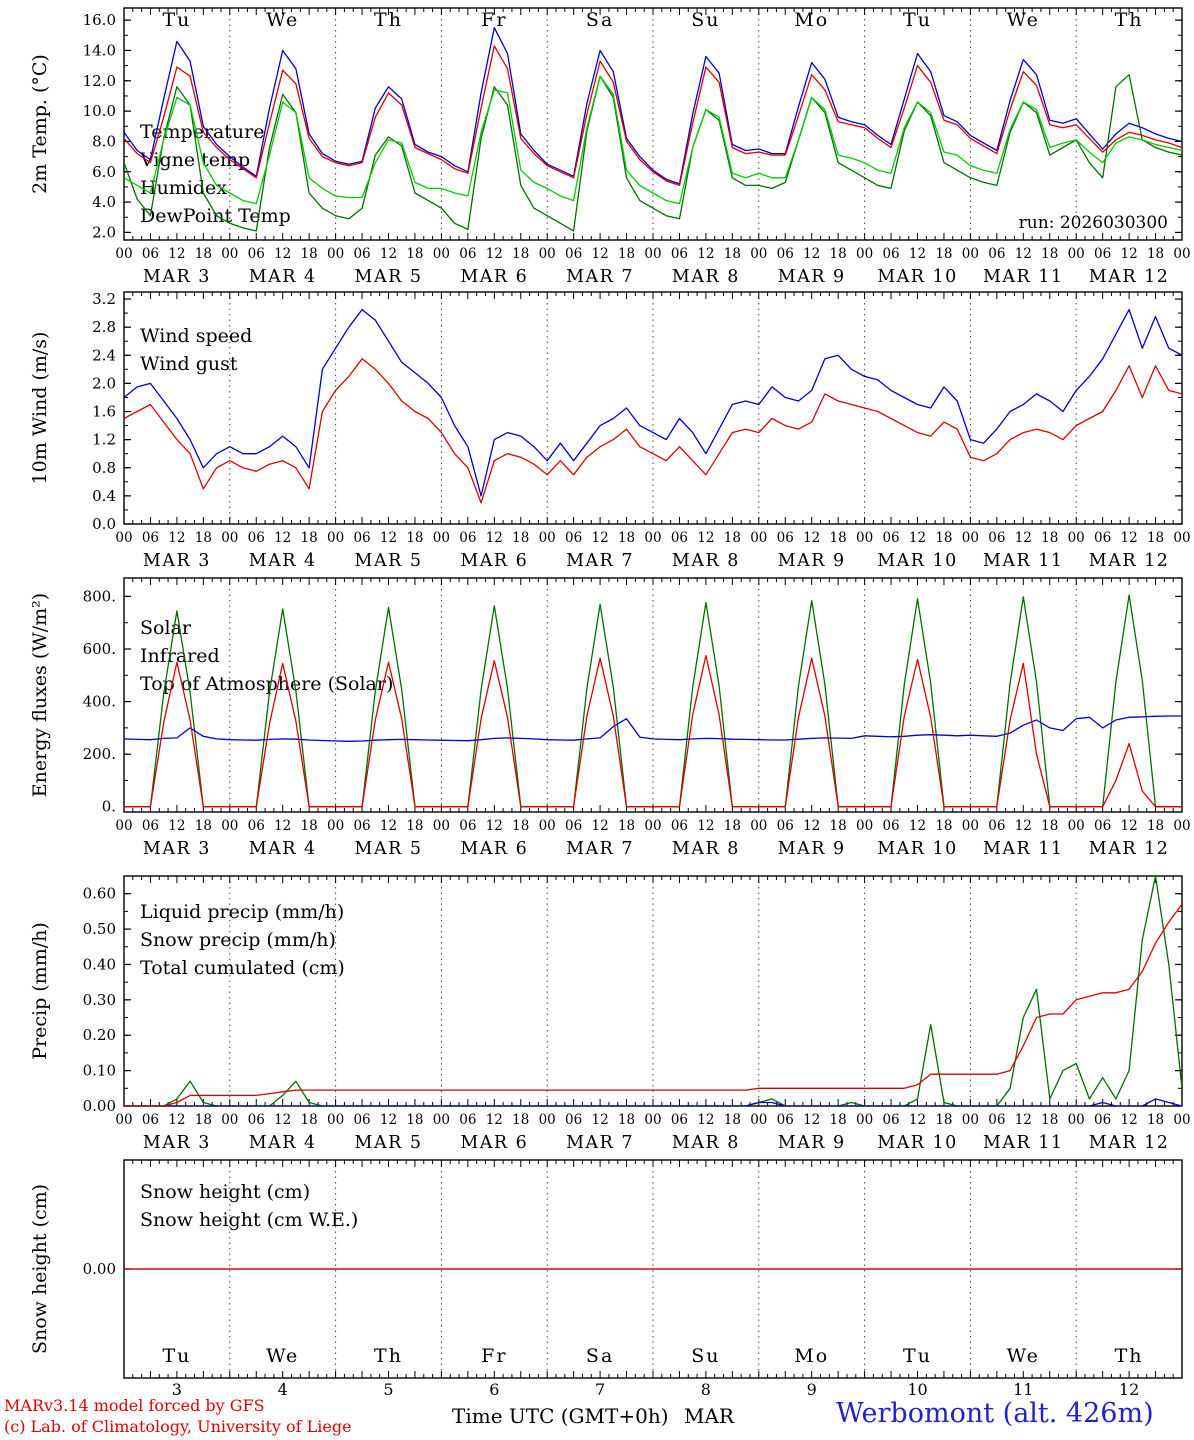 Image resolution: width=1194 pixels, height=1440 pixels. Describe the element at coordinates (40, 408) in the screenshot. I see `y-axis-title: 10m Wind (m/s)` at that location.